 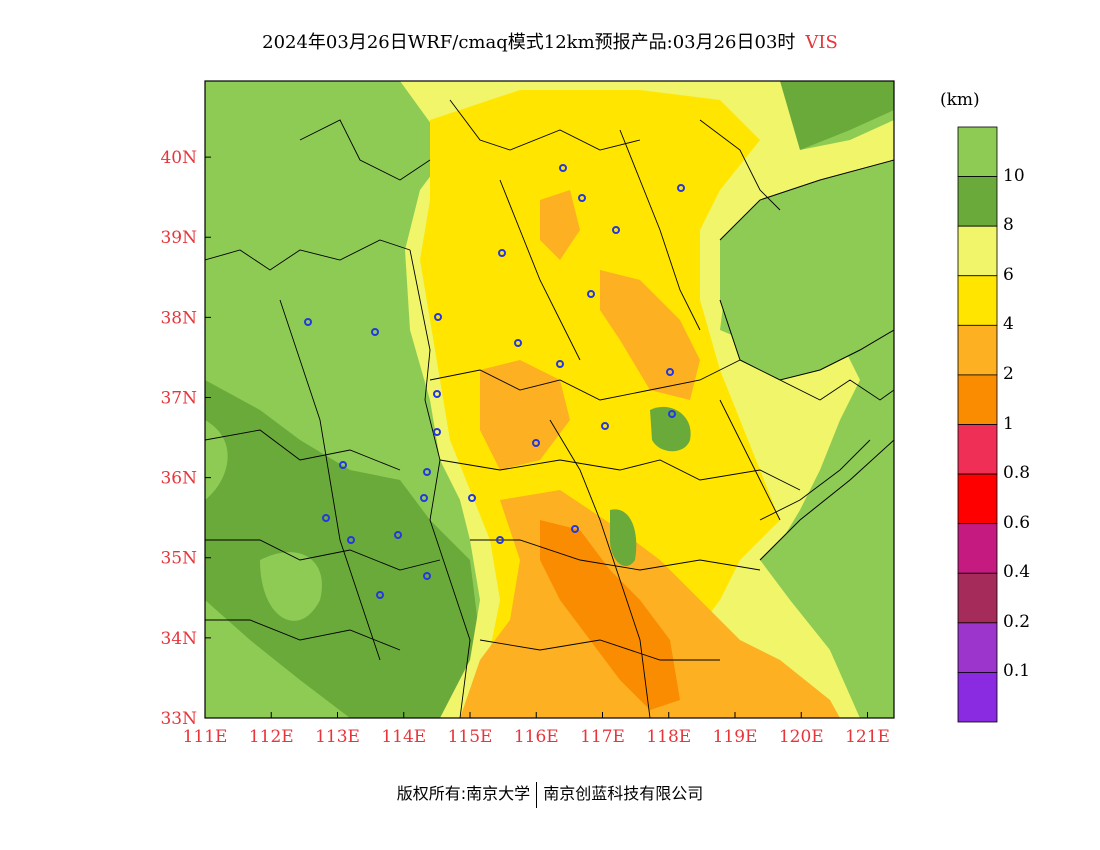 What do you see at coordinates (1008, 423) in the screenshot?
I see `legend-label: 1` at bounding box center [1008, 423].